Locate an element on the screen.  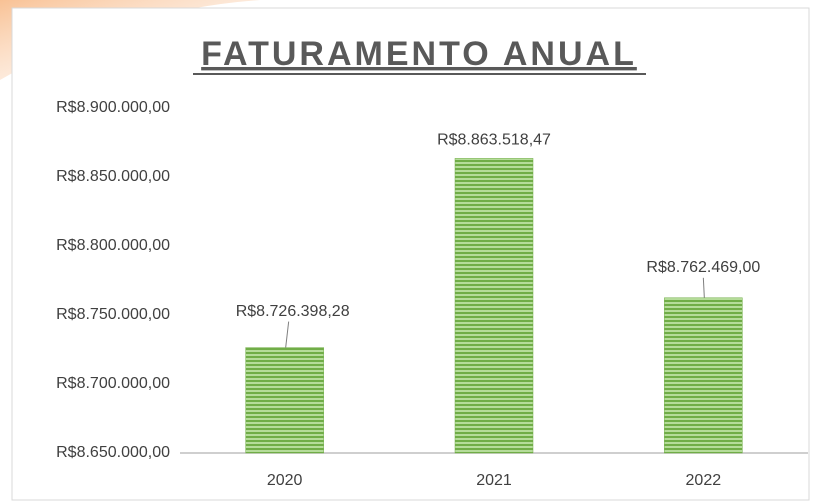
x-tick-label: 2020 is located at coordinates (285, 480).